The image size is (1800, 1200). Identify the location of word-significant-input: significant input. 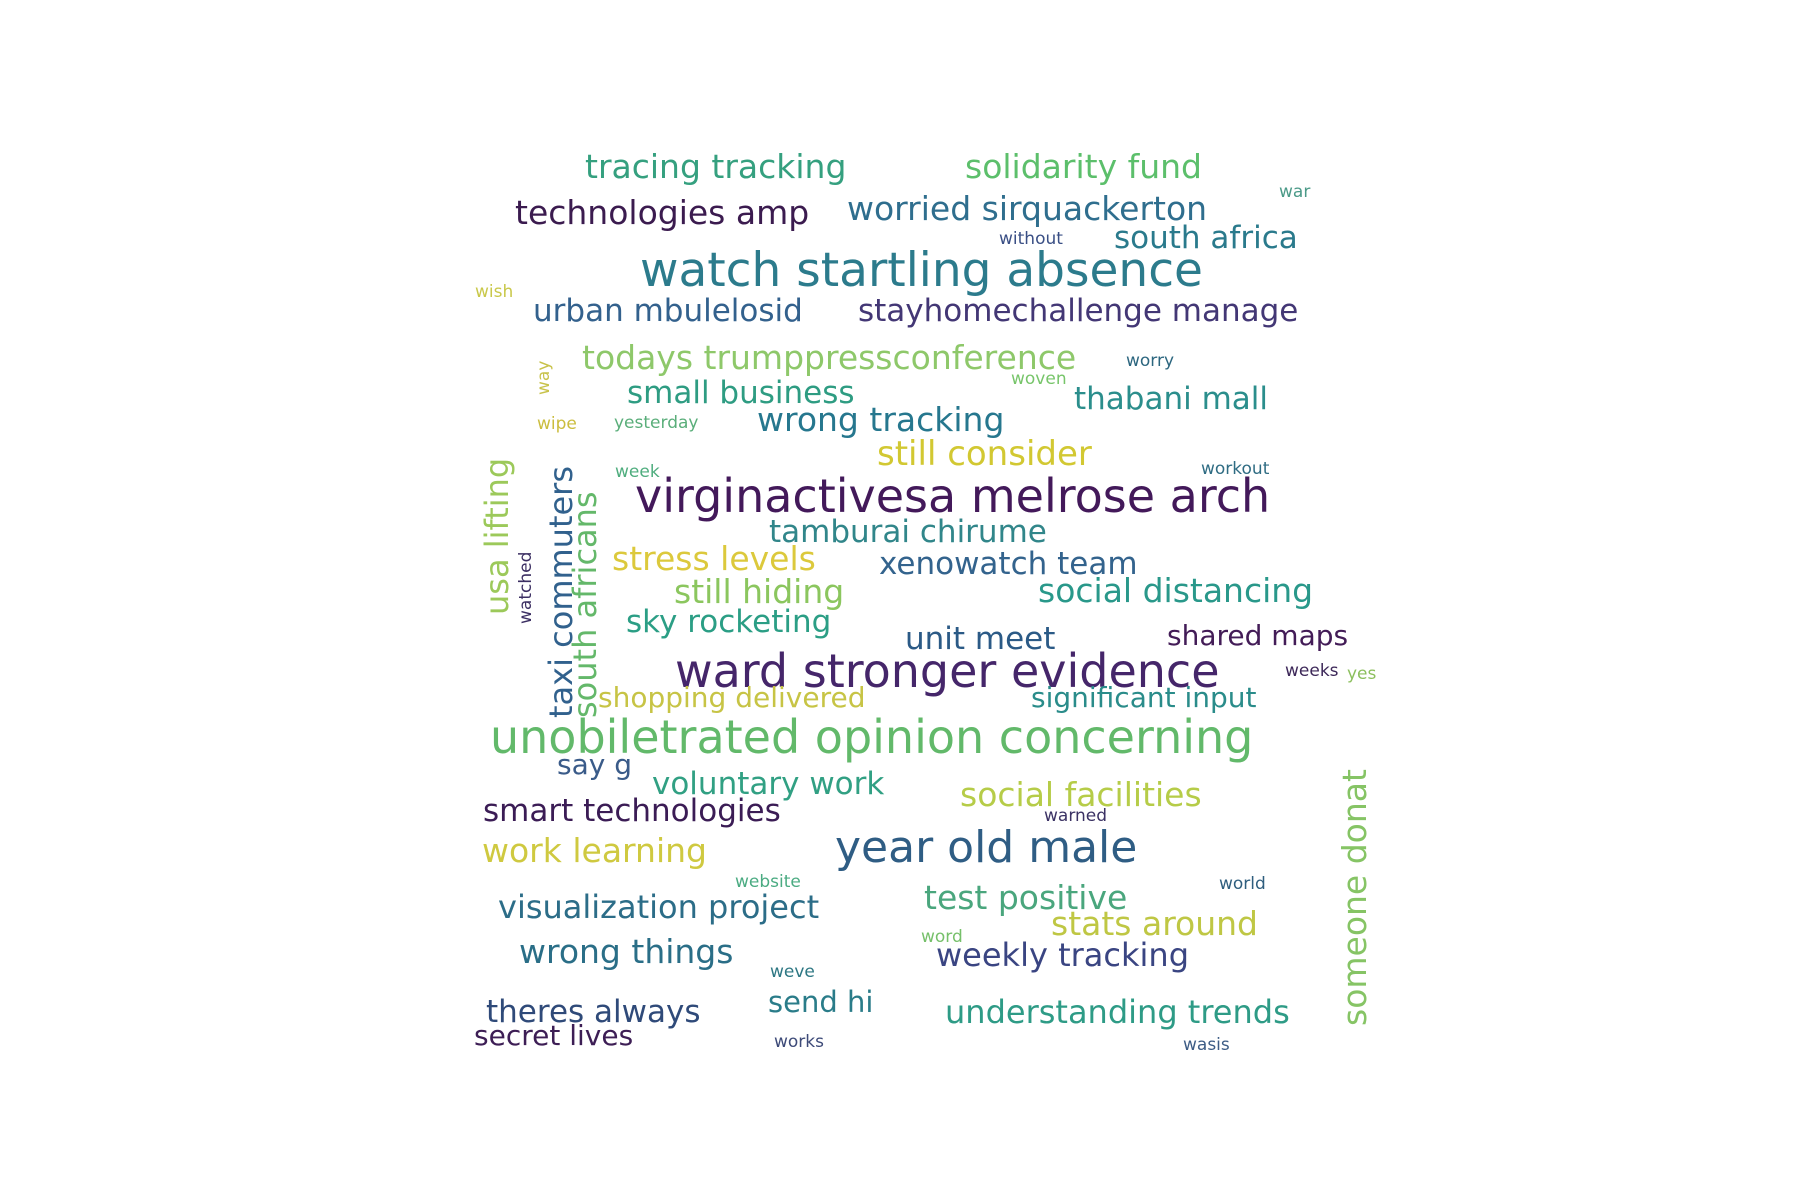
(1144, 697).